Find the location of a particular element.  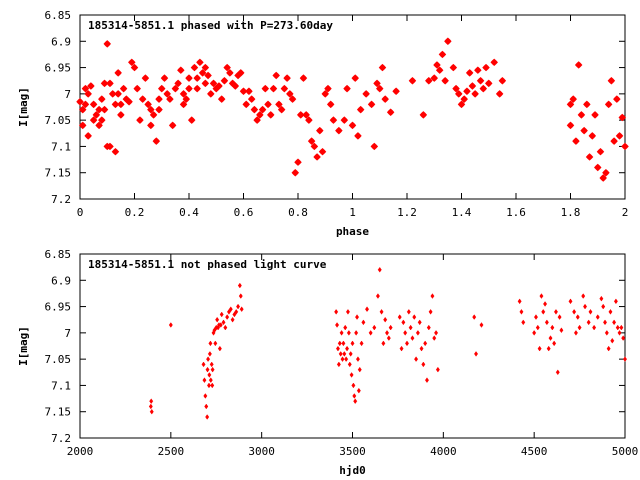

phased-x-tick-label: 1.2 is located at coordinates (407, 212).